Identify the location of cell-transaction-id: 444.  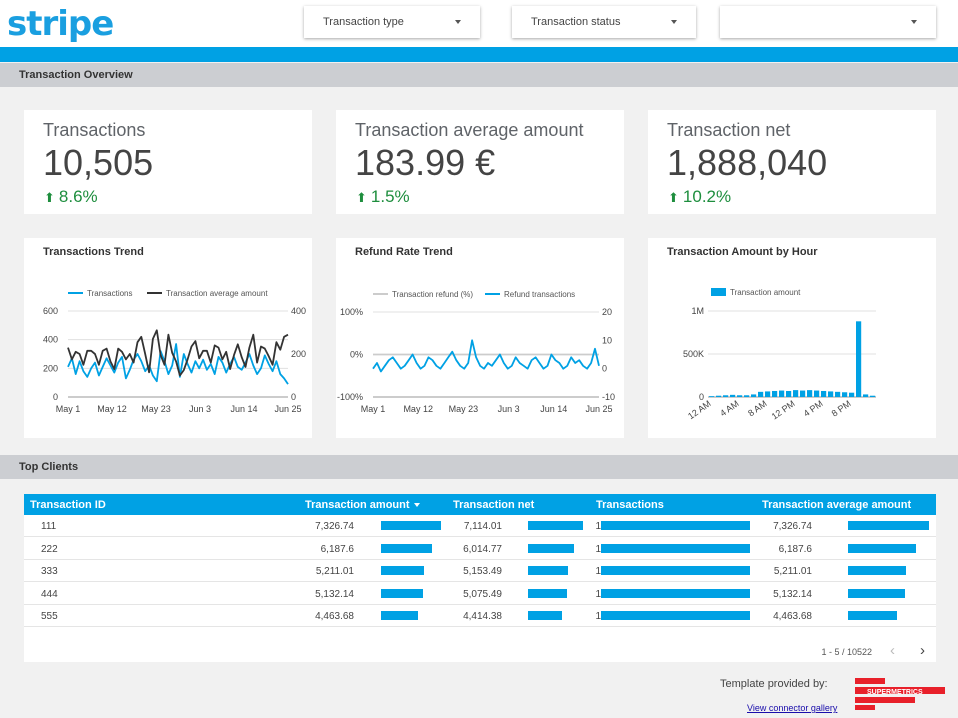
(49, 594).